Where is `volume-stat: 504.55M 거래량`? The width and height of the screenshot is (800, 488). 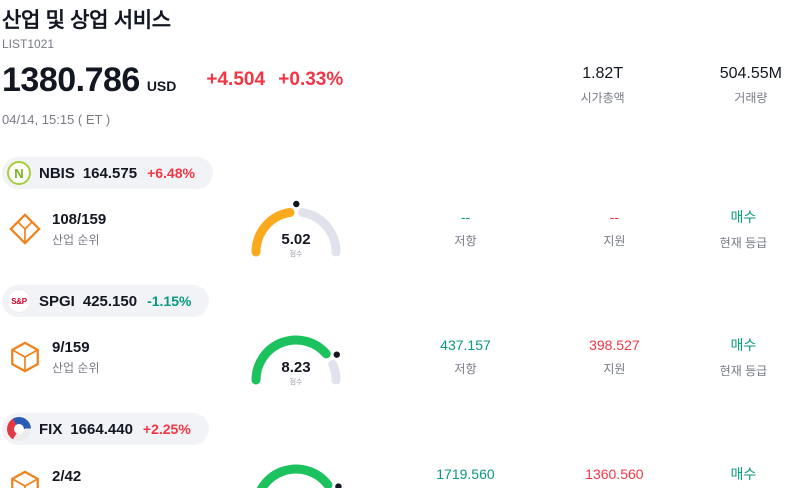
volume-stat: 504.55M 거래량 is located at coordinates (751, 85).